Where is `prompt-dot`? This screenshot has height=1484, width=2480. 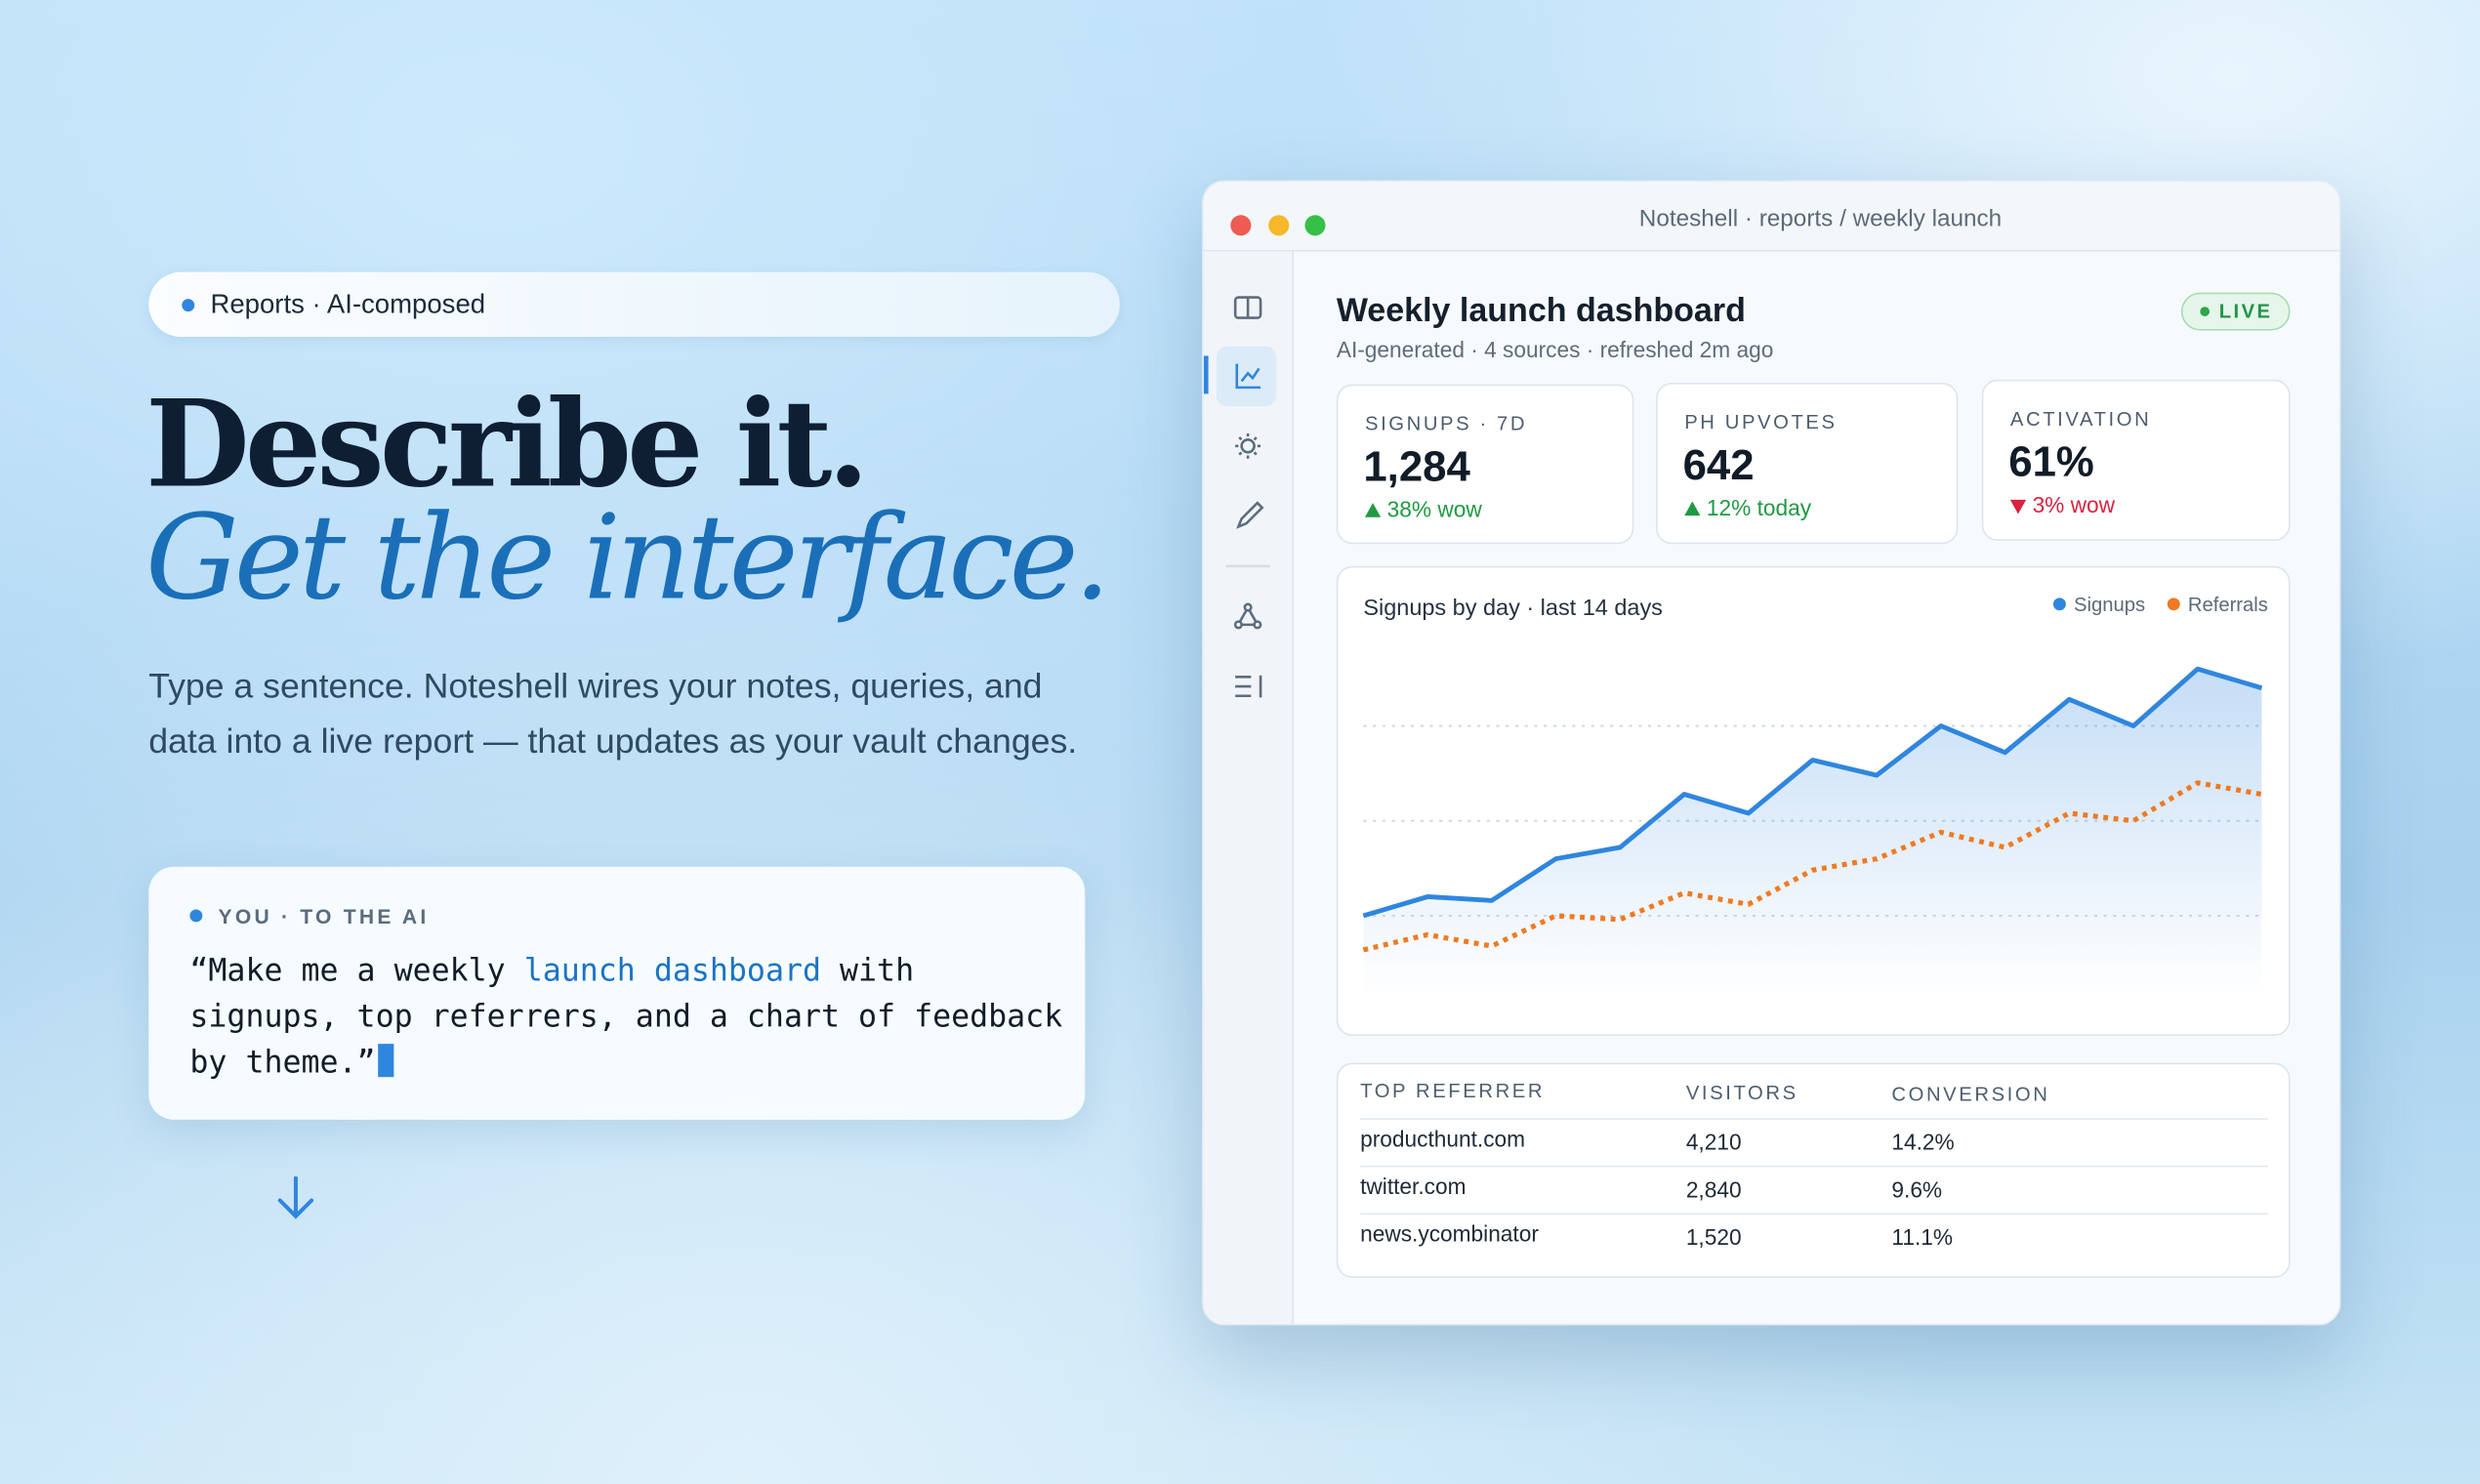
prompt-dot is located at coordinates (196, 916).